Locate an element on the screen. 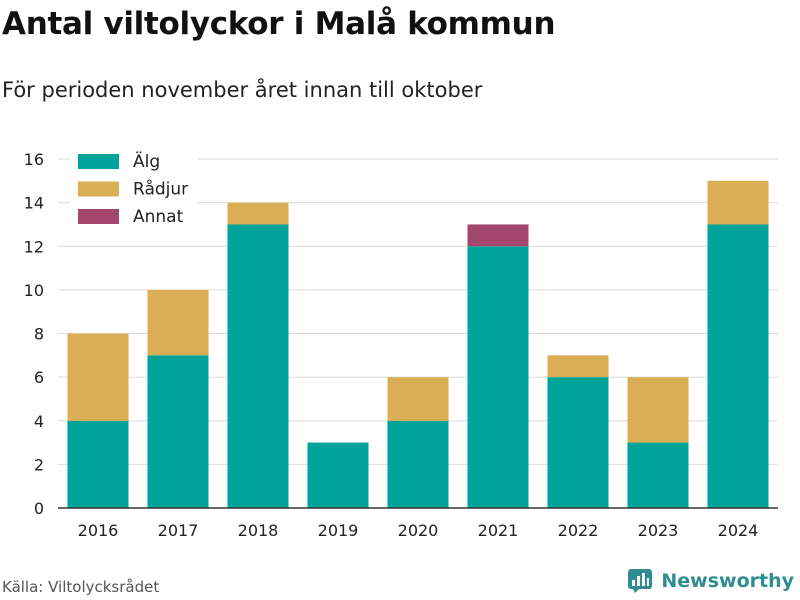 The width and height of the screenshot is (800, 600). brand-logo: Newsworthy is located at coordinates (710, 581).